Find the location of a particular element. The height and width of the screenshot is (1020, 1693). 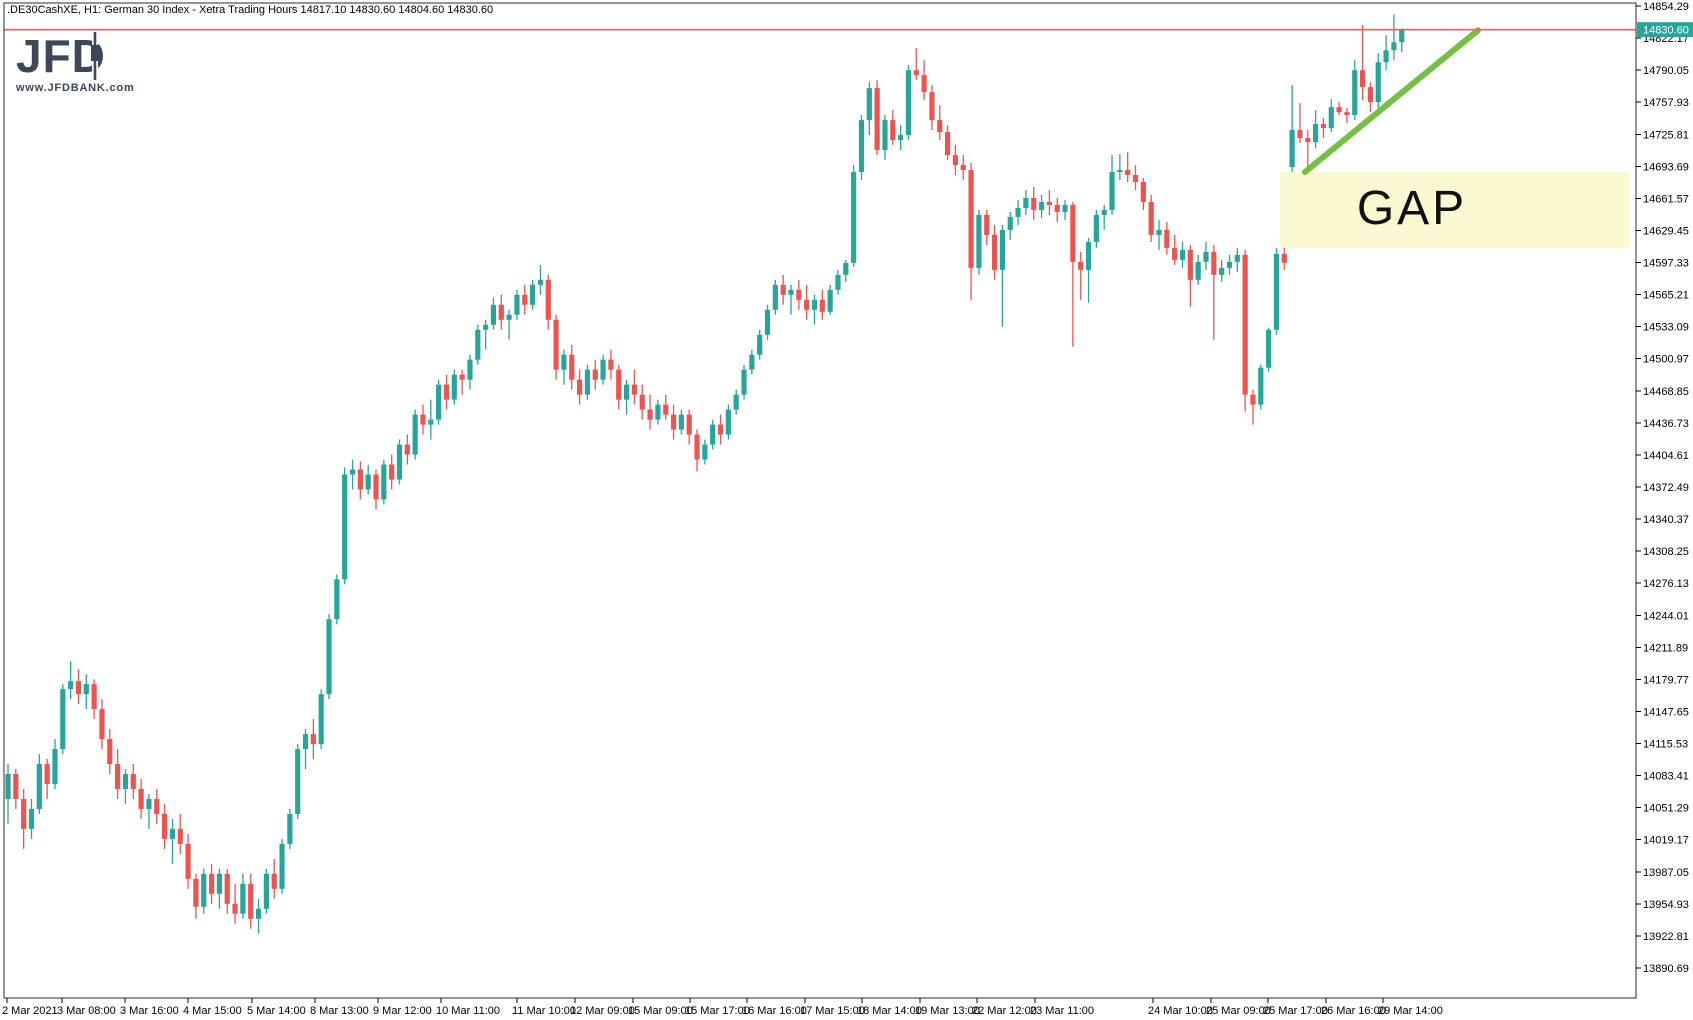

time-tick-label: 2 Mar 2021 is located at coordinates (30, 1011).